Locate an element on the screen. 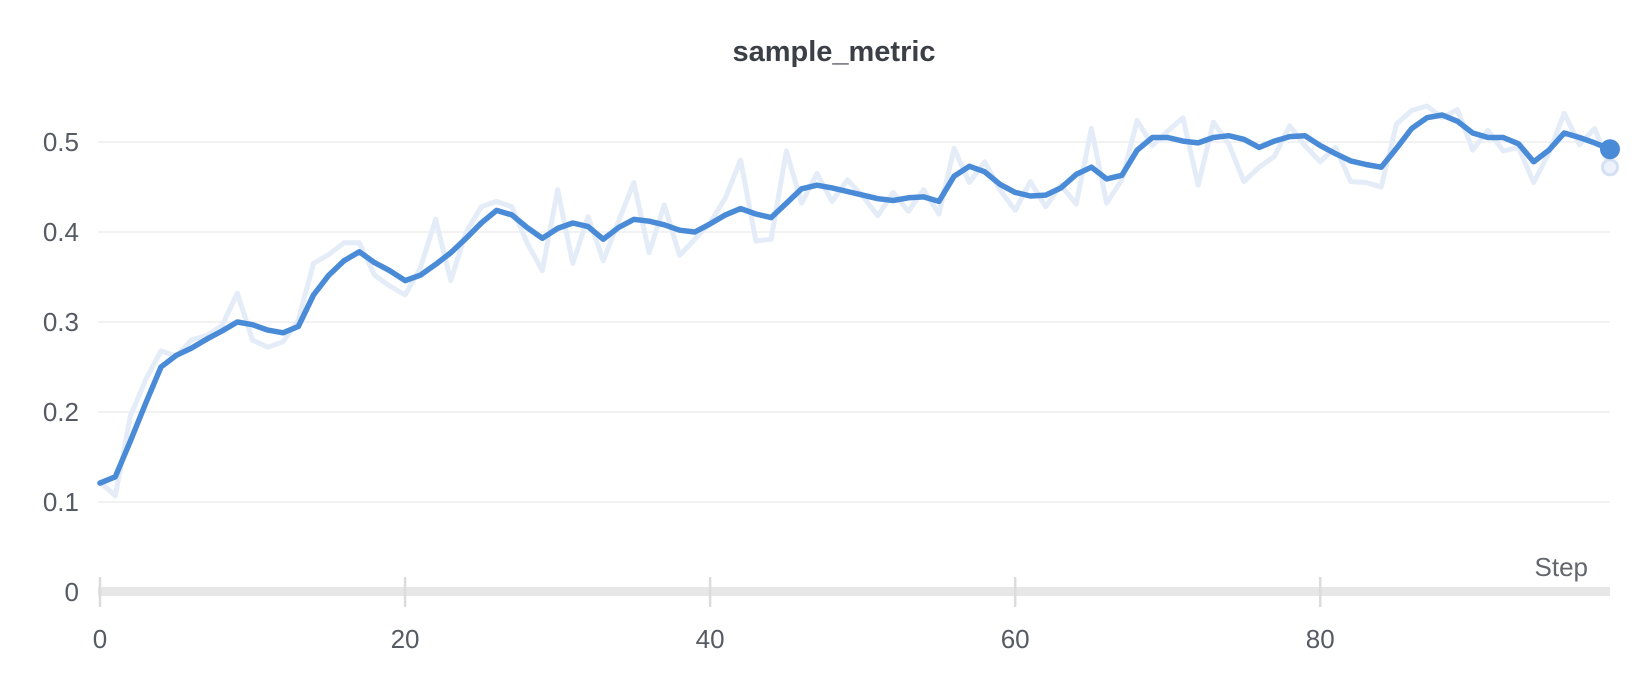 This screenshot has width=1642, height=674. x-tick-label: 0 is located at coordinates (100, 639).